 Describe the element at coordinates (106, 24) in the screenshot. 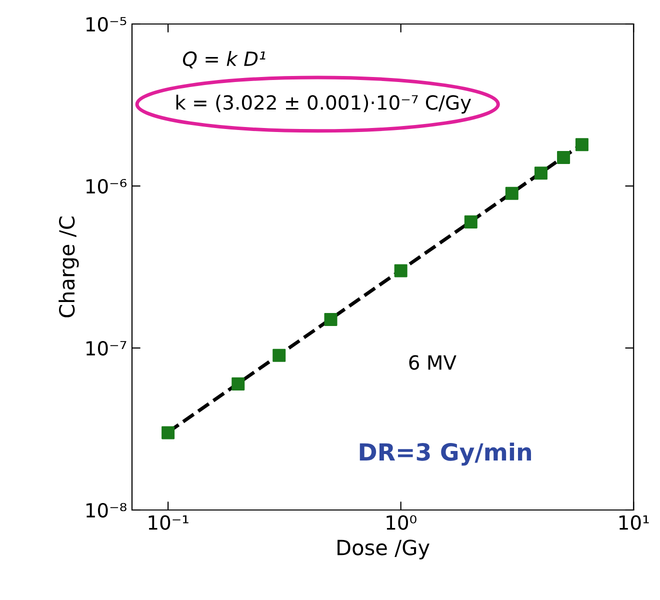

I see `y-tick-label: 10⁻⁵` at that location.